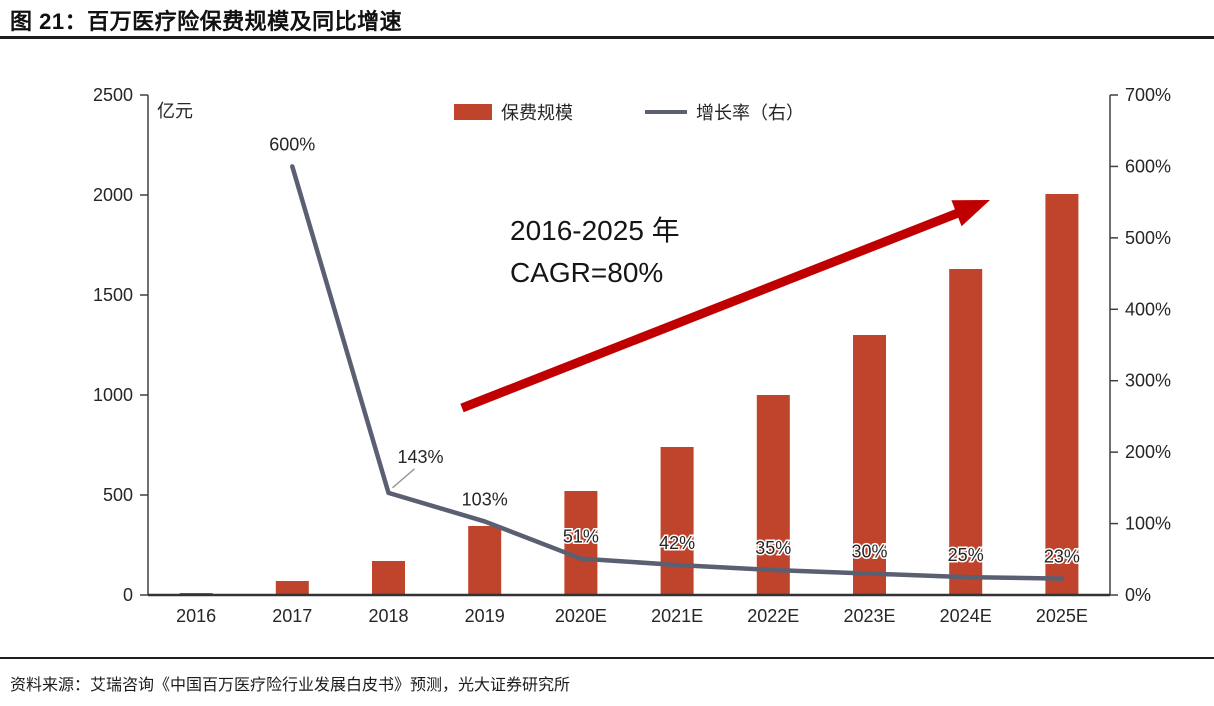 Image resolution: width=1214 pixels, height=706 pixels. What do you see at coordinates (677, 543) in the screenshot?
I see `growth-label-2021E: 42%` at bounding box center [677, 543].